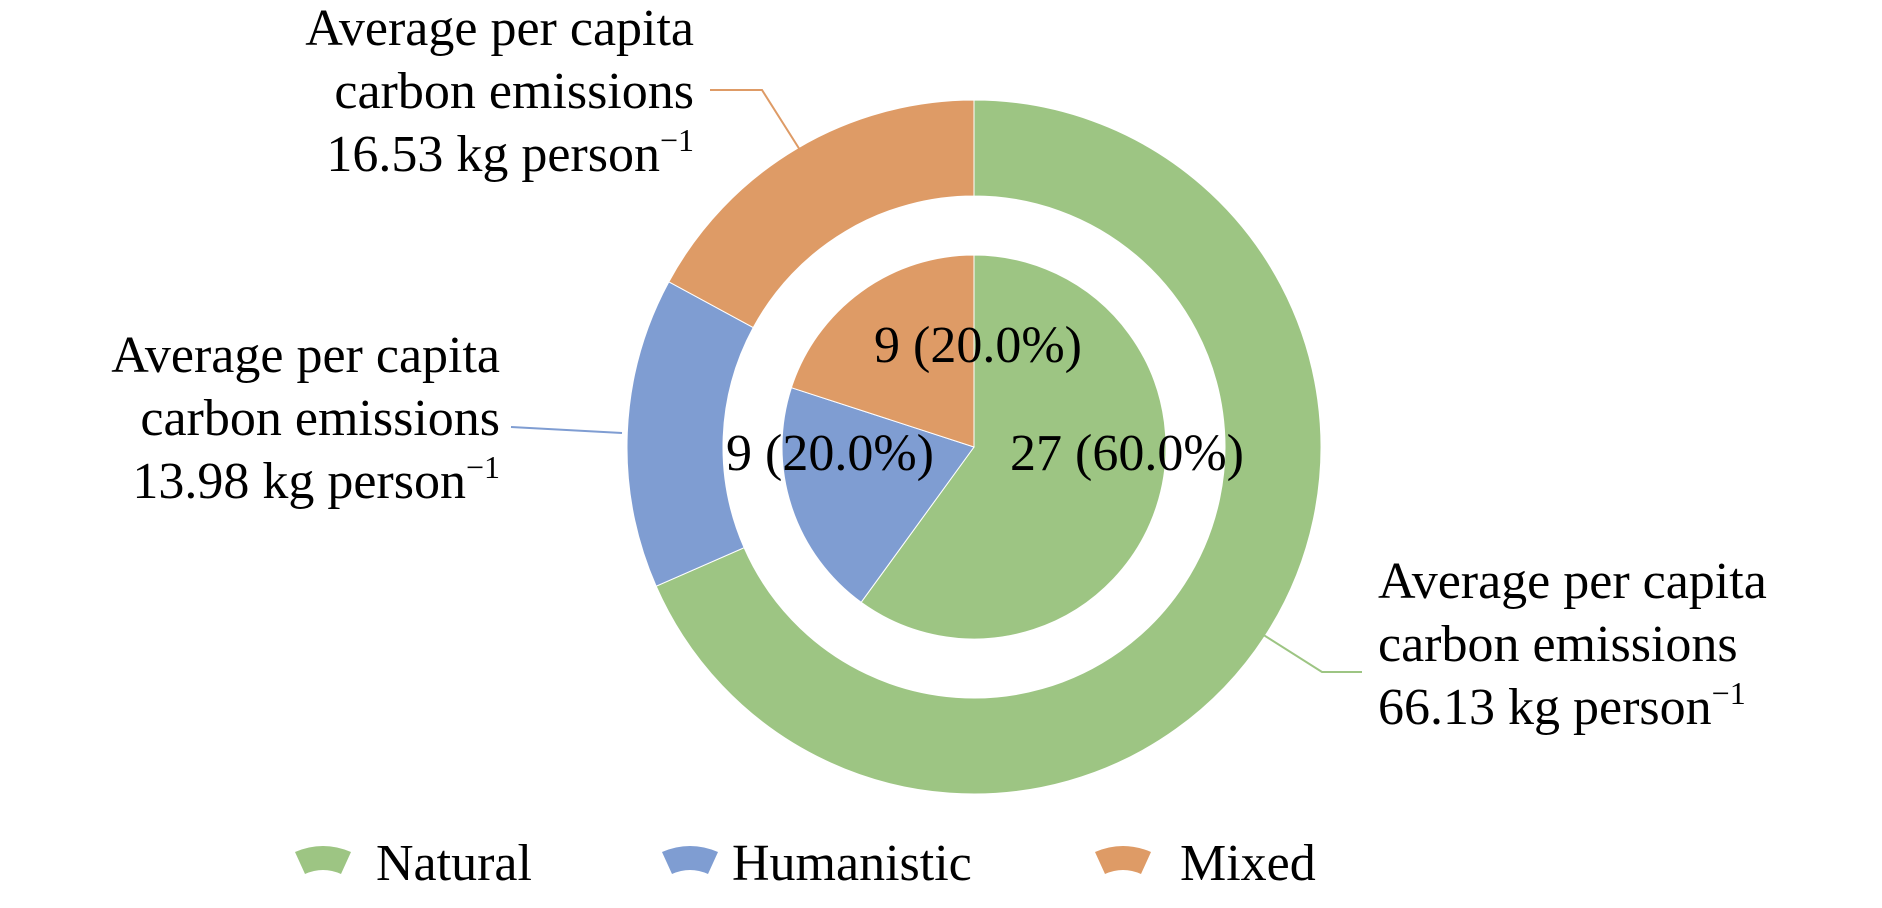  What do you see at coordinates (1311, 653) in the screenshot?
I see `leader-line-natural` at bounding box center [1311, 653].